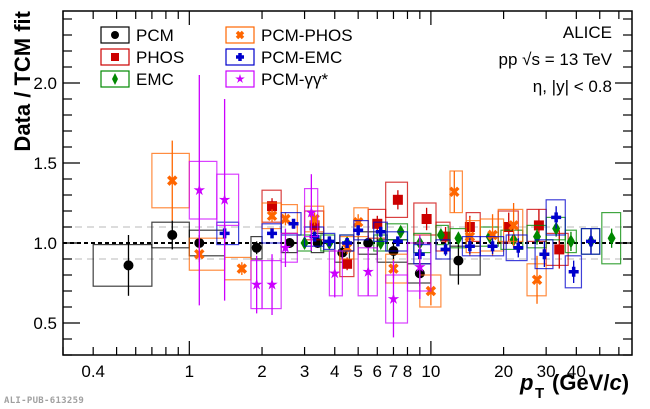 Image resolution: width=650 pixels, height=409 pixels. Describe the element at coordinates (539, 393) in the screenshot. I see `x-axis-title-sub: T` at that location.